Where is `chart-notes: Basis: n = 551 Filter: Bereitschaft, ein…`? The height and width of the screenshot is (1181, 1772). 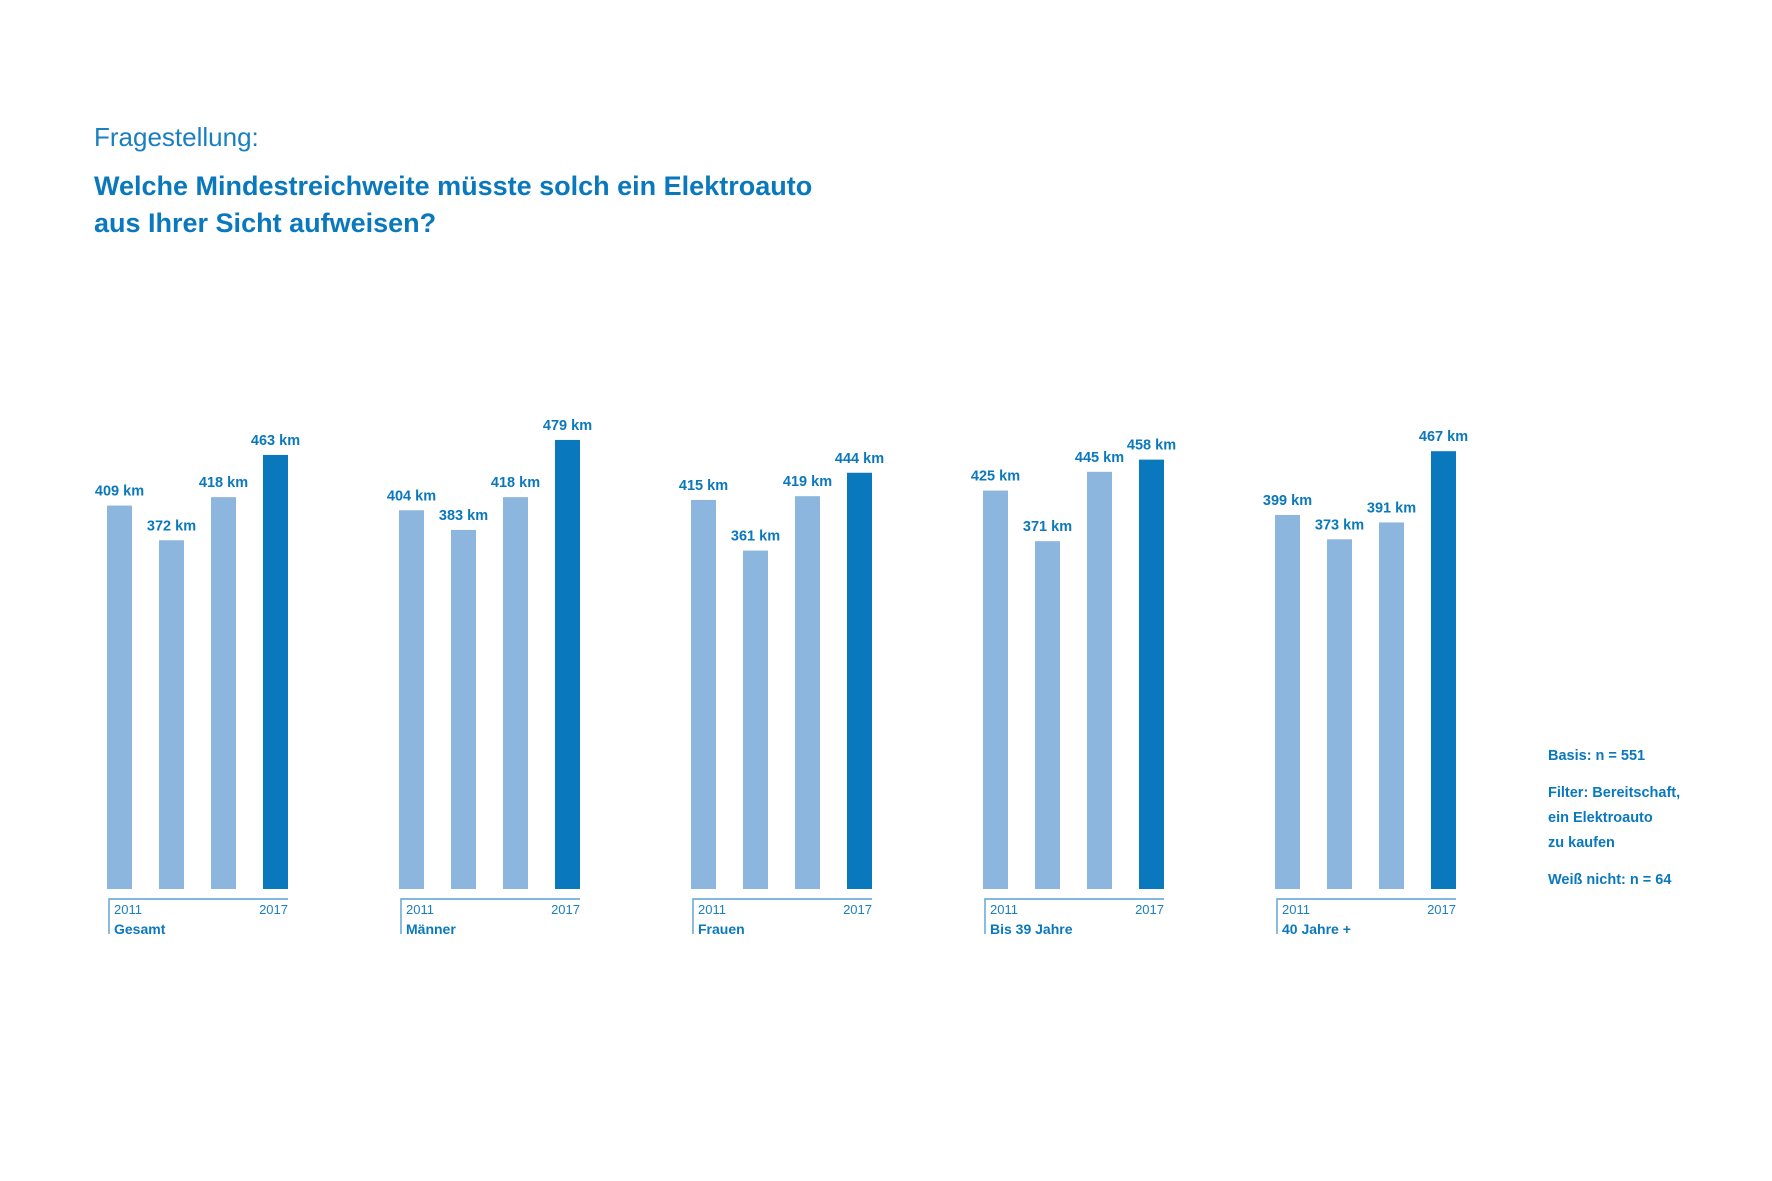
chart-notes: Basis: n = 551 Filter: Bereitschaft, ein… is located at coordinates (1614, 818).